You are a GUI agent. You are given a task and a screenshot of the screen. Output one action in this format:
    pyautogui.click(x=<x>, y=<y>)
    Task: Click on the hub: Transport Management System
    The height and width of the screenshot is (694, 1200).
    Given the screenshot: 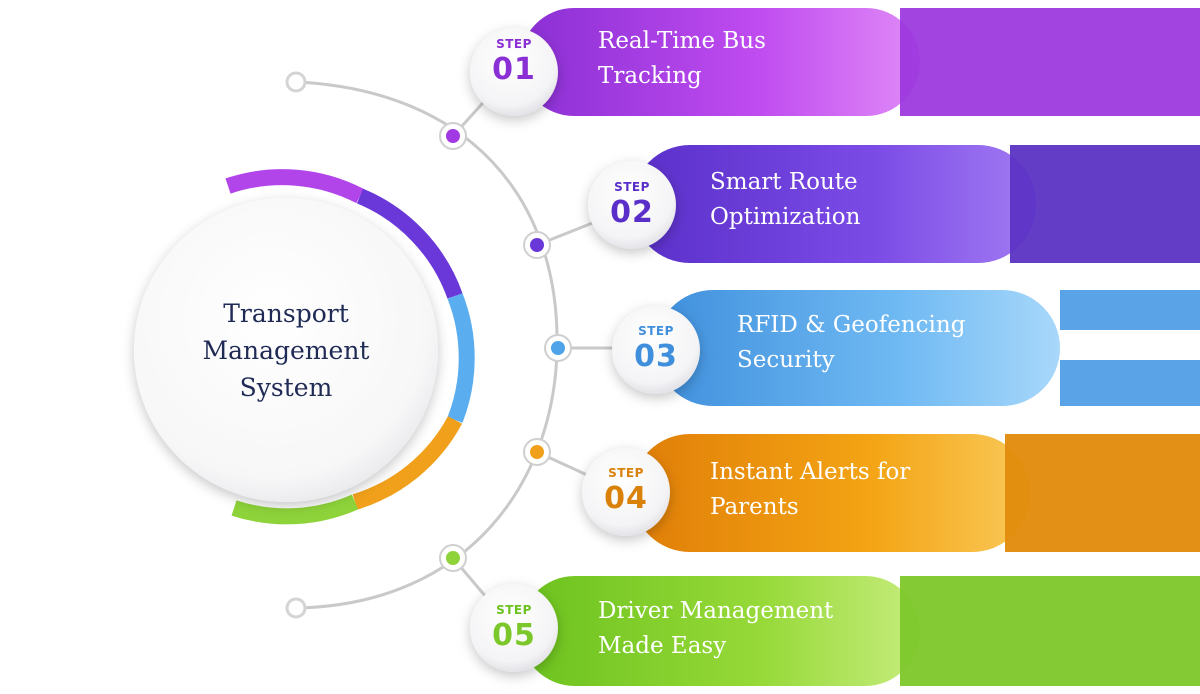 What is the action you would take?
    pyautogui.click(x=286, y=350)
    